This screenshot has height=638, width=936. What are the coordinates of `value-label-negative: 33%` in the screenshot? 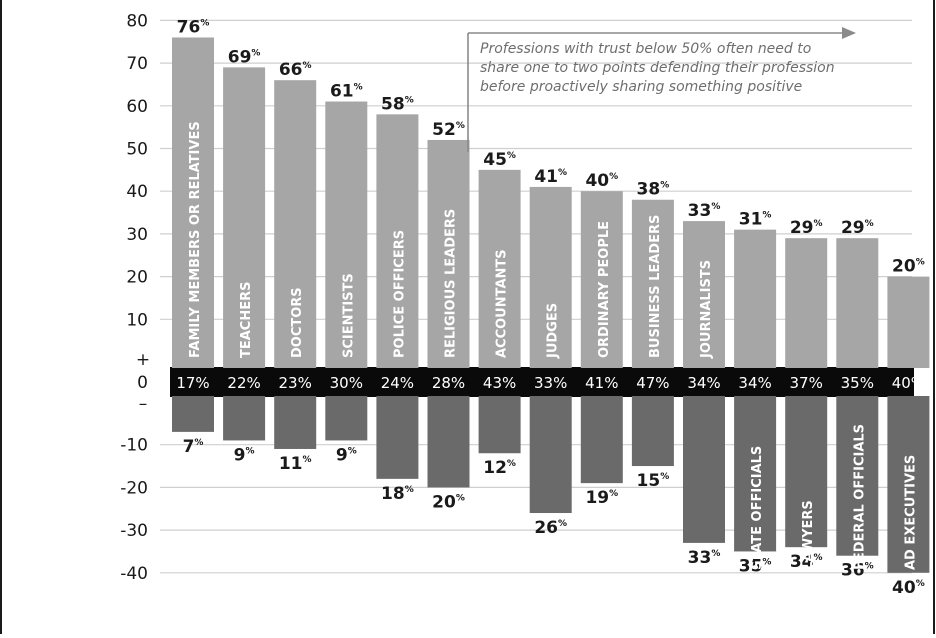 It's located at (704, 558).